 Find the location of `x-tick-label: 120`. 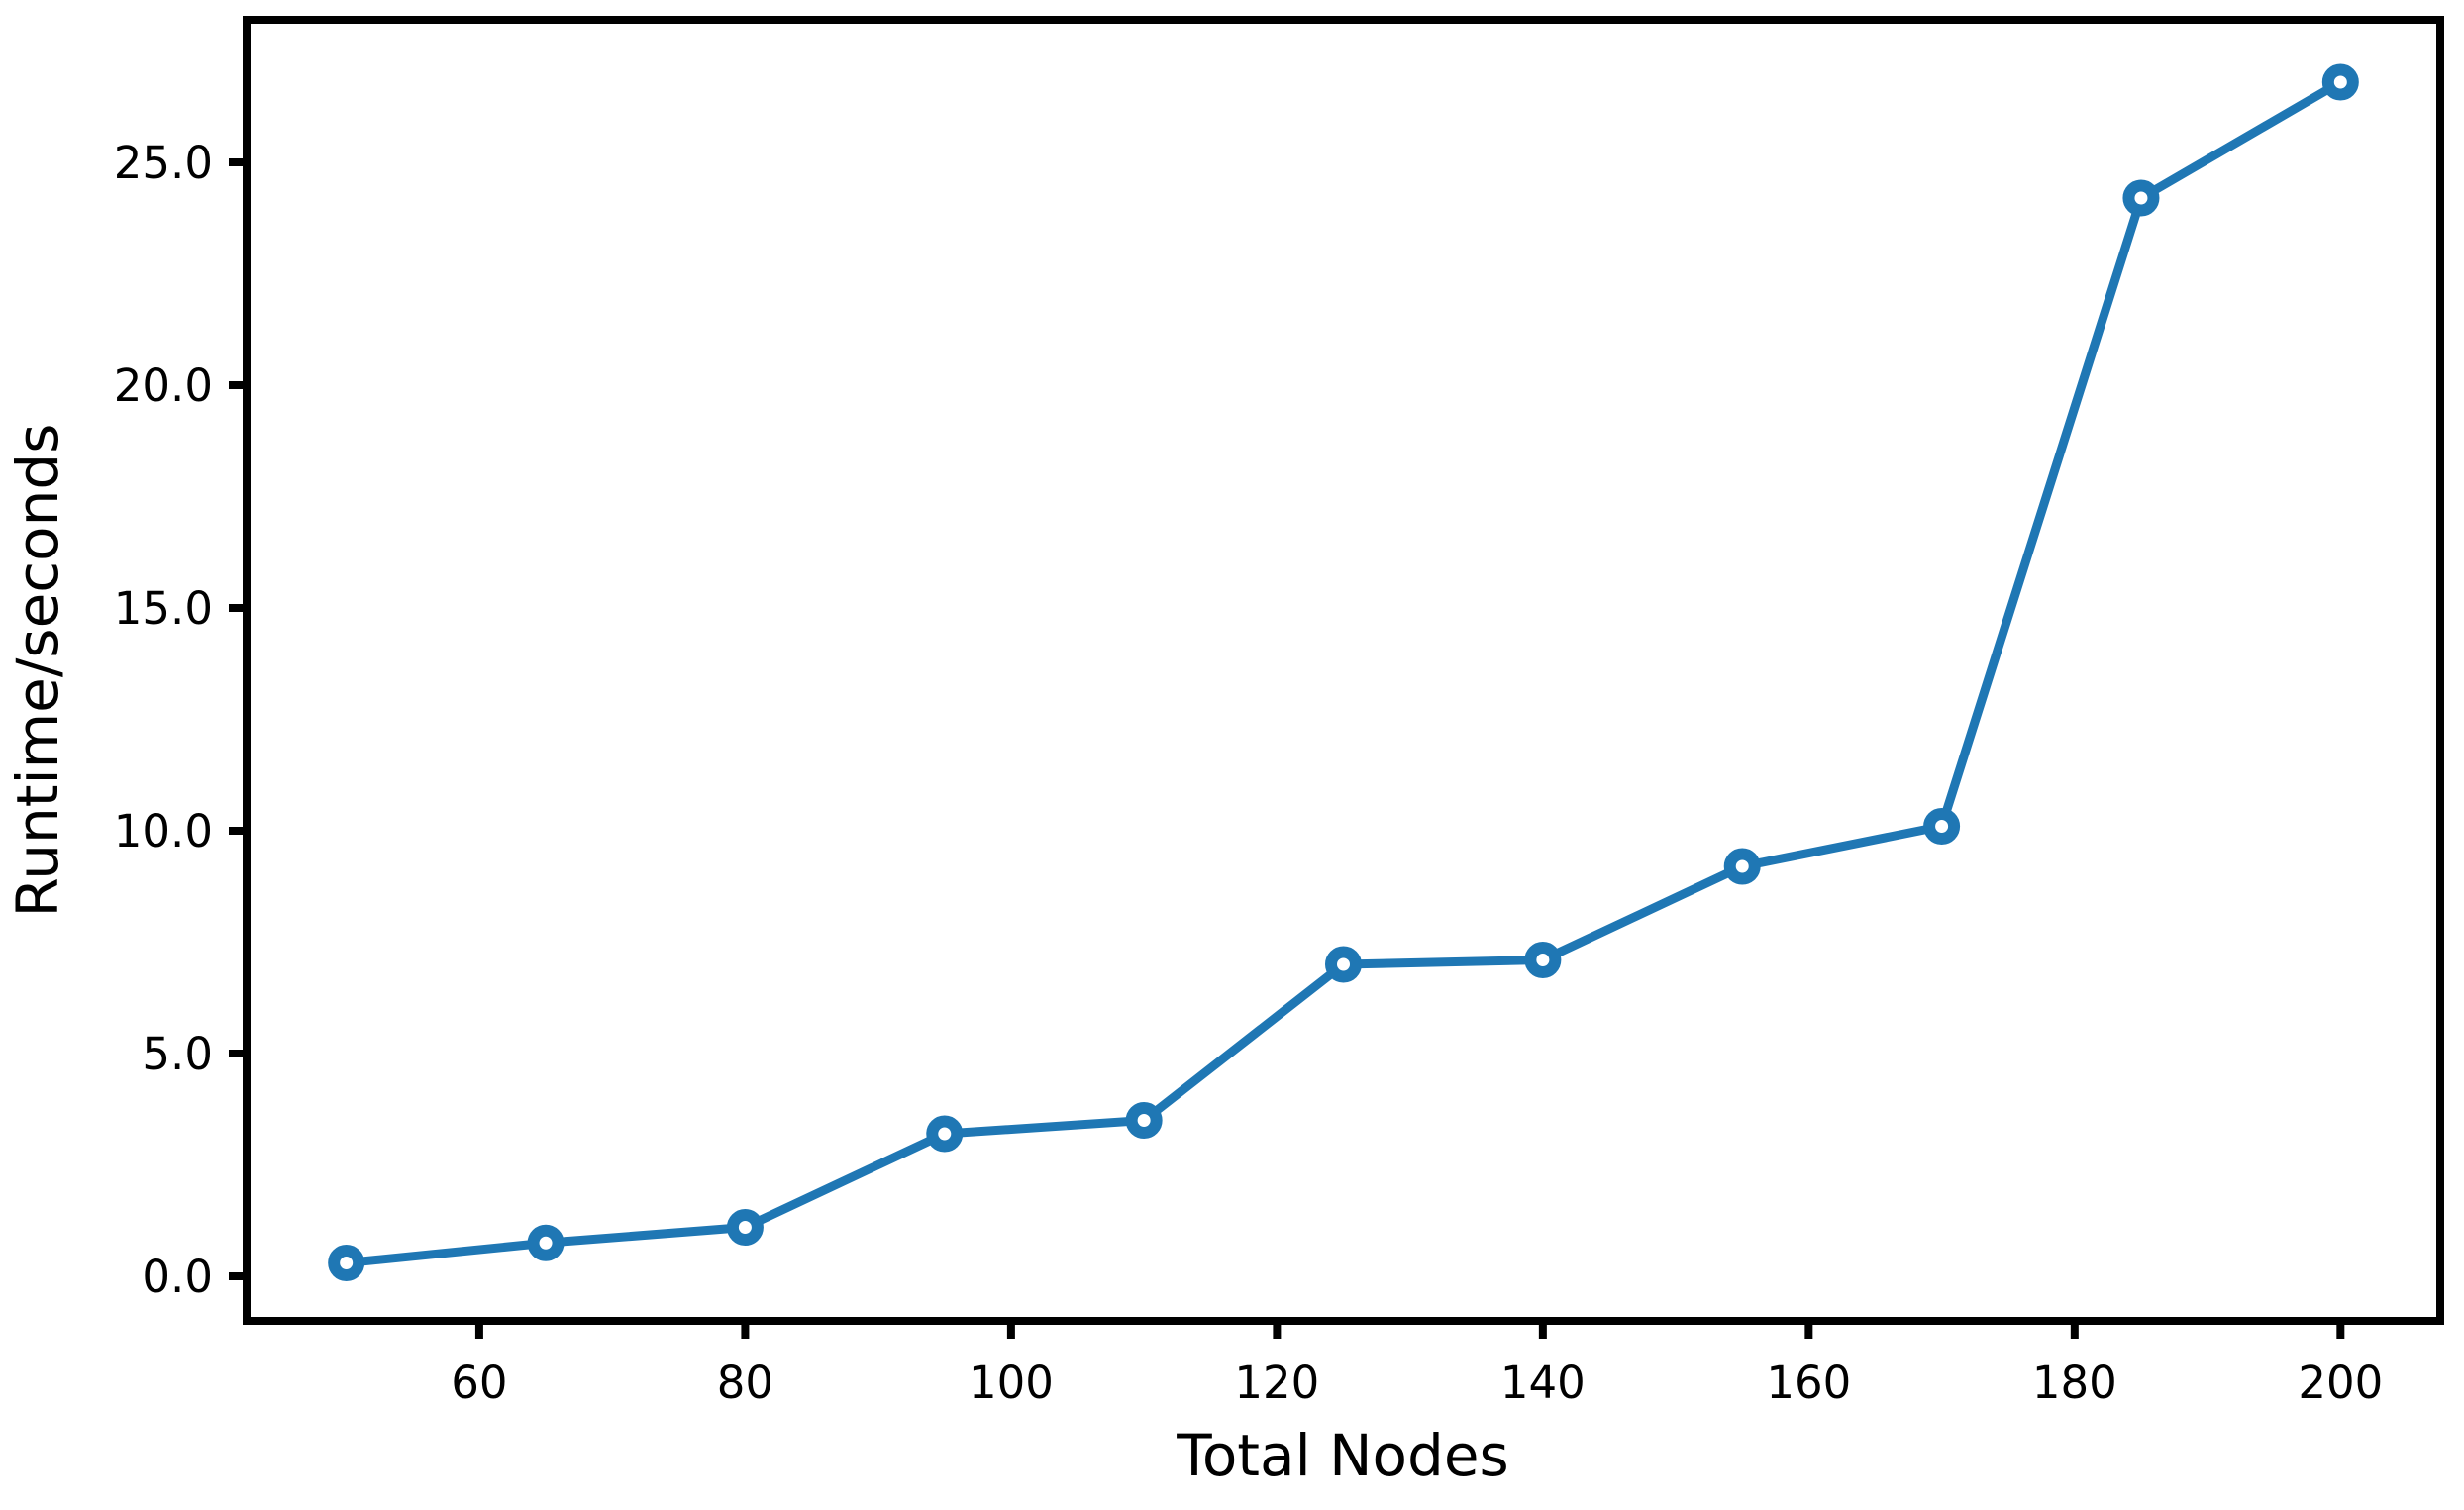

x-tick-label: 120 is located at coordinates (1277, 1383).